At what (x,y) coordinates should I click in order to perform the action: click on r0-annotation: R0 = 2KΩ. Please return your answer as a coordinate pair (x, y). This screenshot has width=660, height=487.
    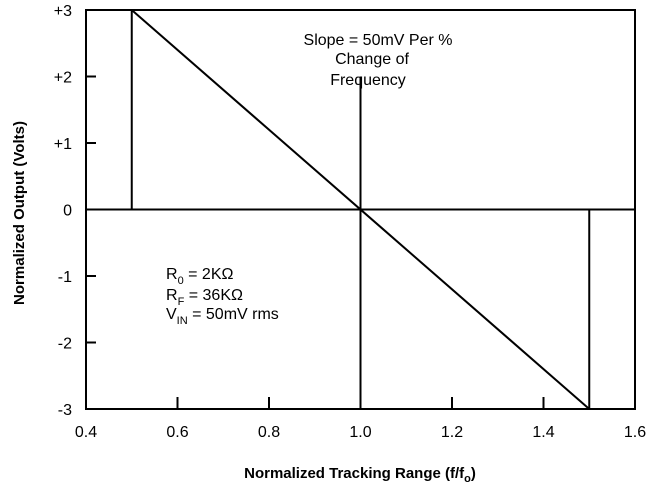
    Looking at the image, I should click on (199, 276).